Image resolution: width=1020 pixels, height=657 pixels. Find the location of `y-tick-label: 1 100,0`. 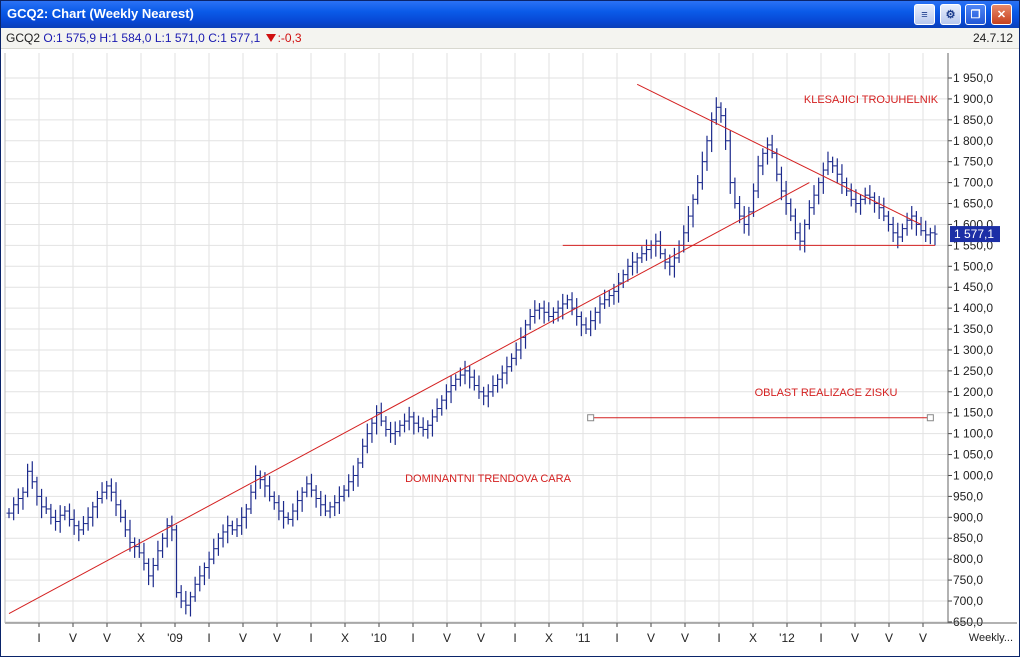

y-tick-label: 1 100,0 is located at coordinates (973, 434).